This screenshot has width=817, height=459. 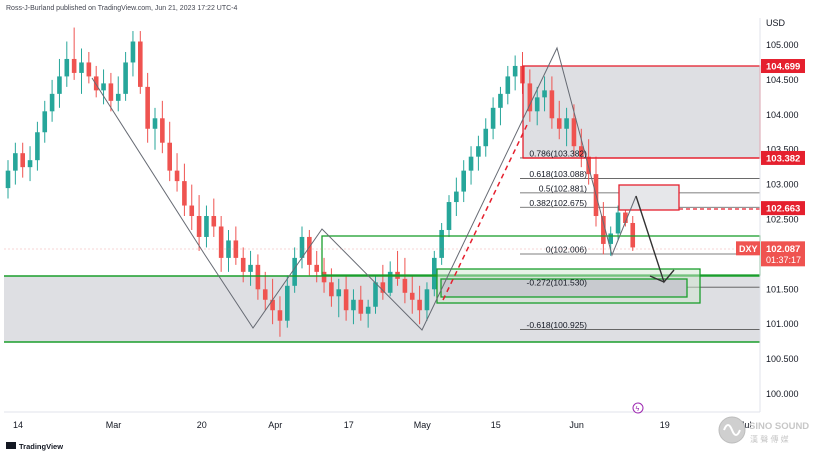 I want to click on sino-sound-logo: SINO SOUND 漢 聲 傳 媒, so click(x=763, y=430).